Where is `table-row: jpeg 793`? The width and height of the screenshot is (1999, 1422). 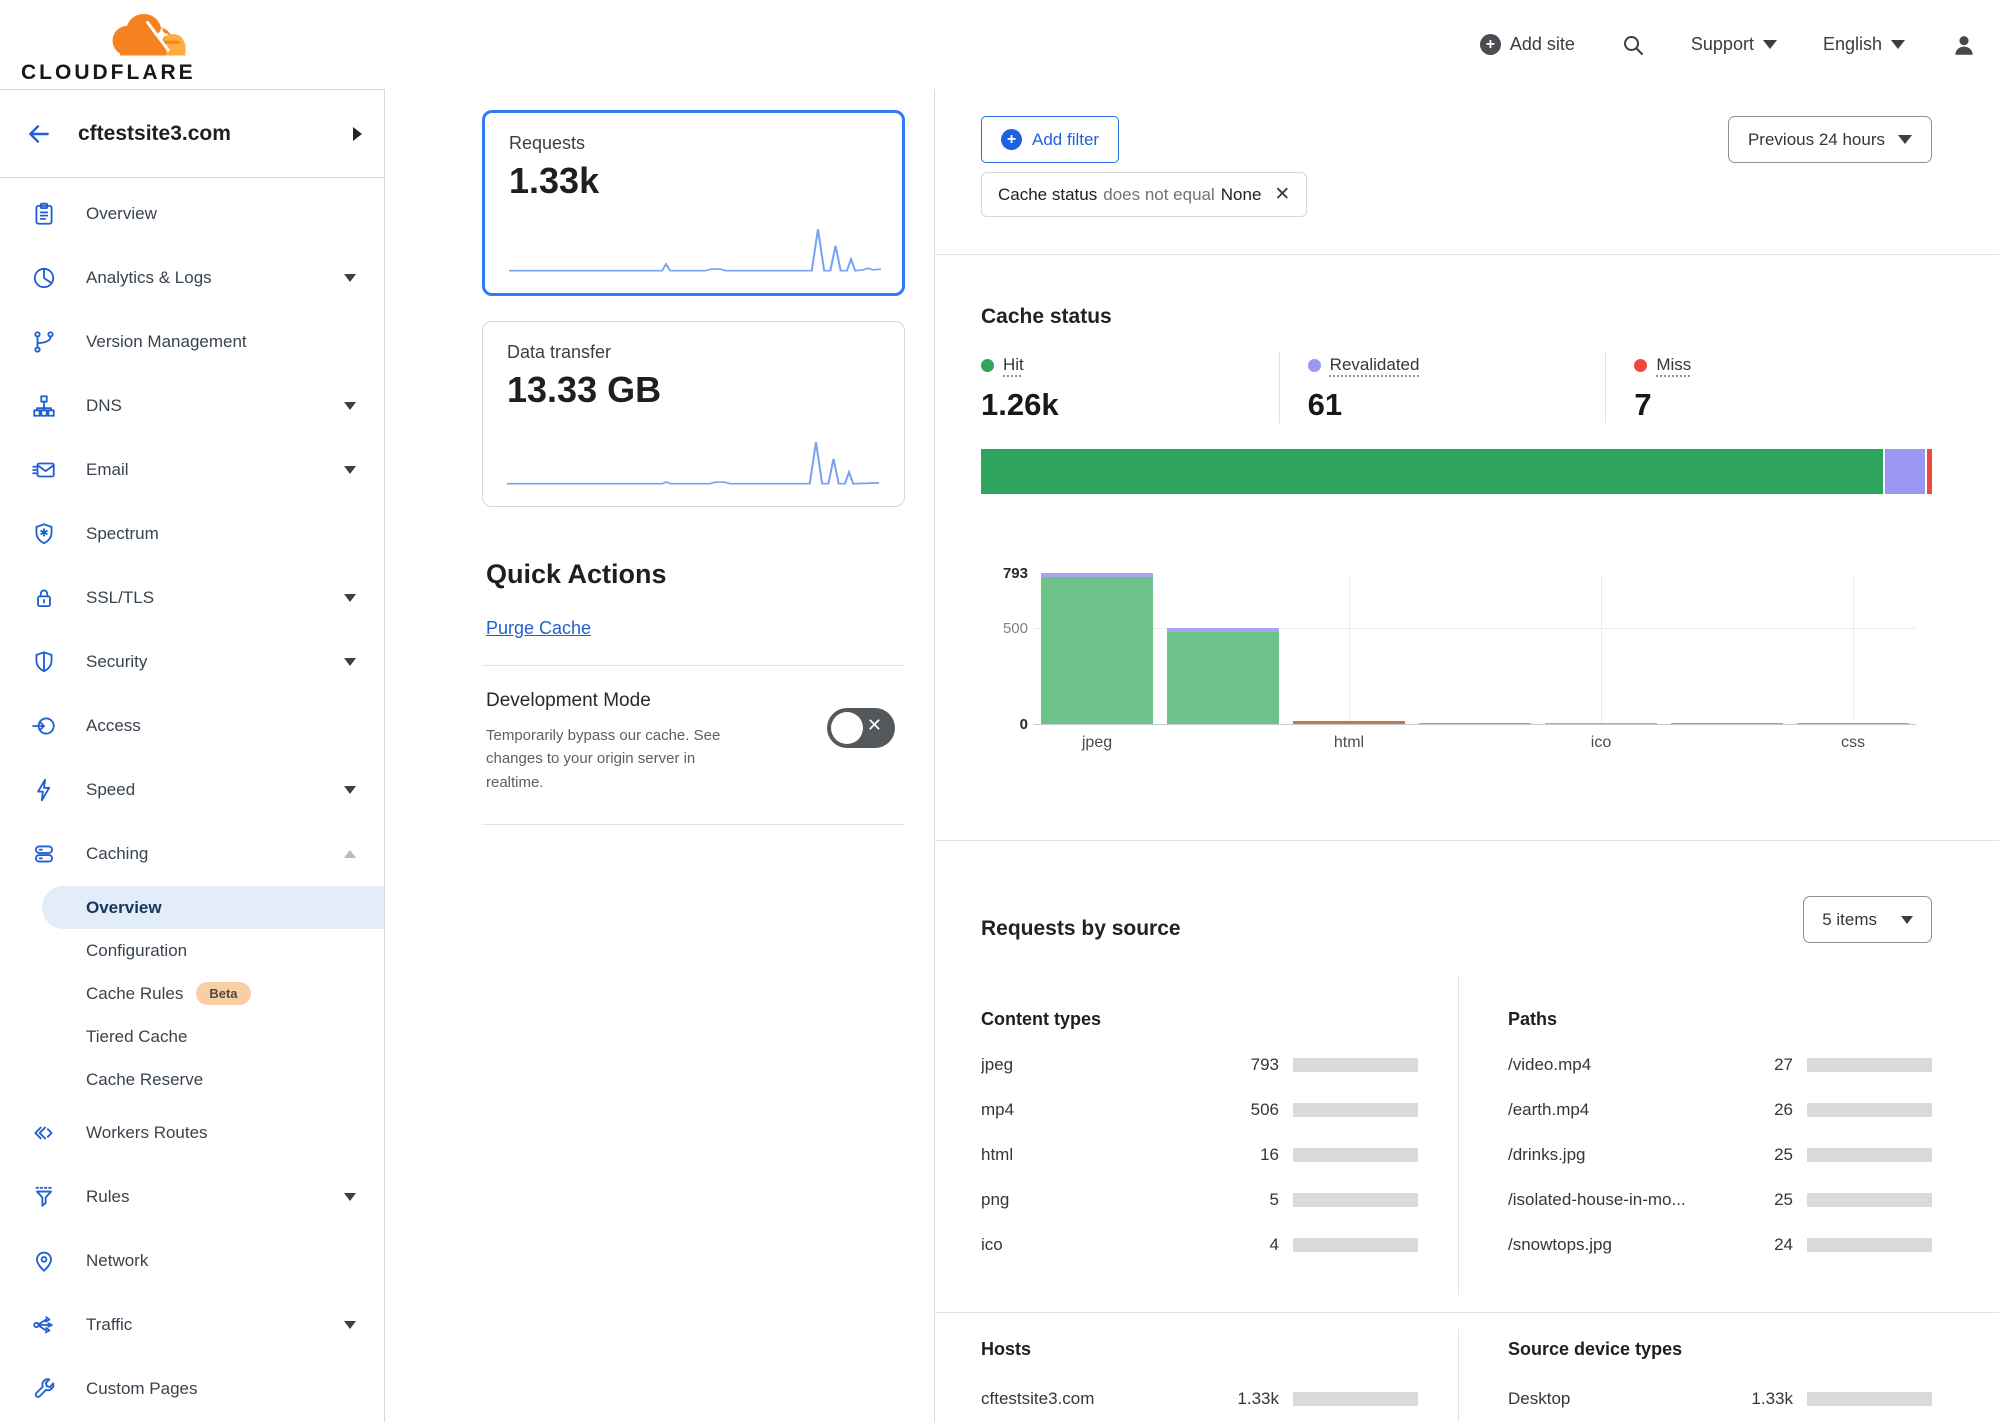 table-row: jpeg 793 is located at coordinates (1199, 1064).